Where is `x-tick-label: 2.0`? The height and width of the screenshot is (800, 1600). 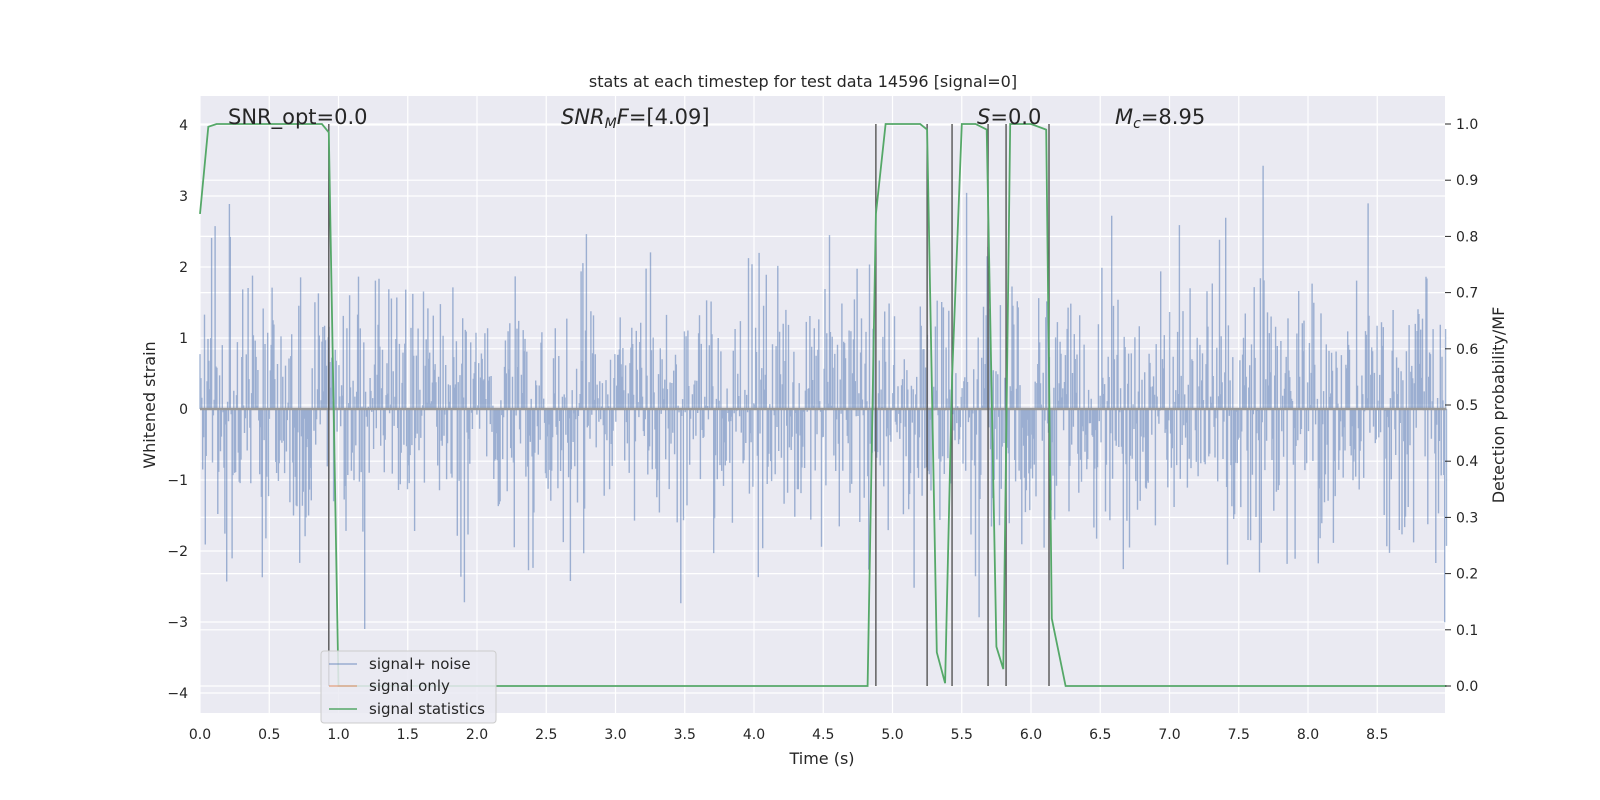 x-tick-label: 2.0 is located at coordinates (477, 735).